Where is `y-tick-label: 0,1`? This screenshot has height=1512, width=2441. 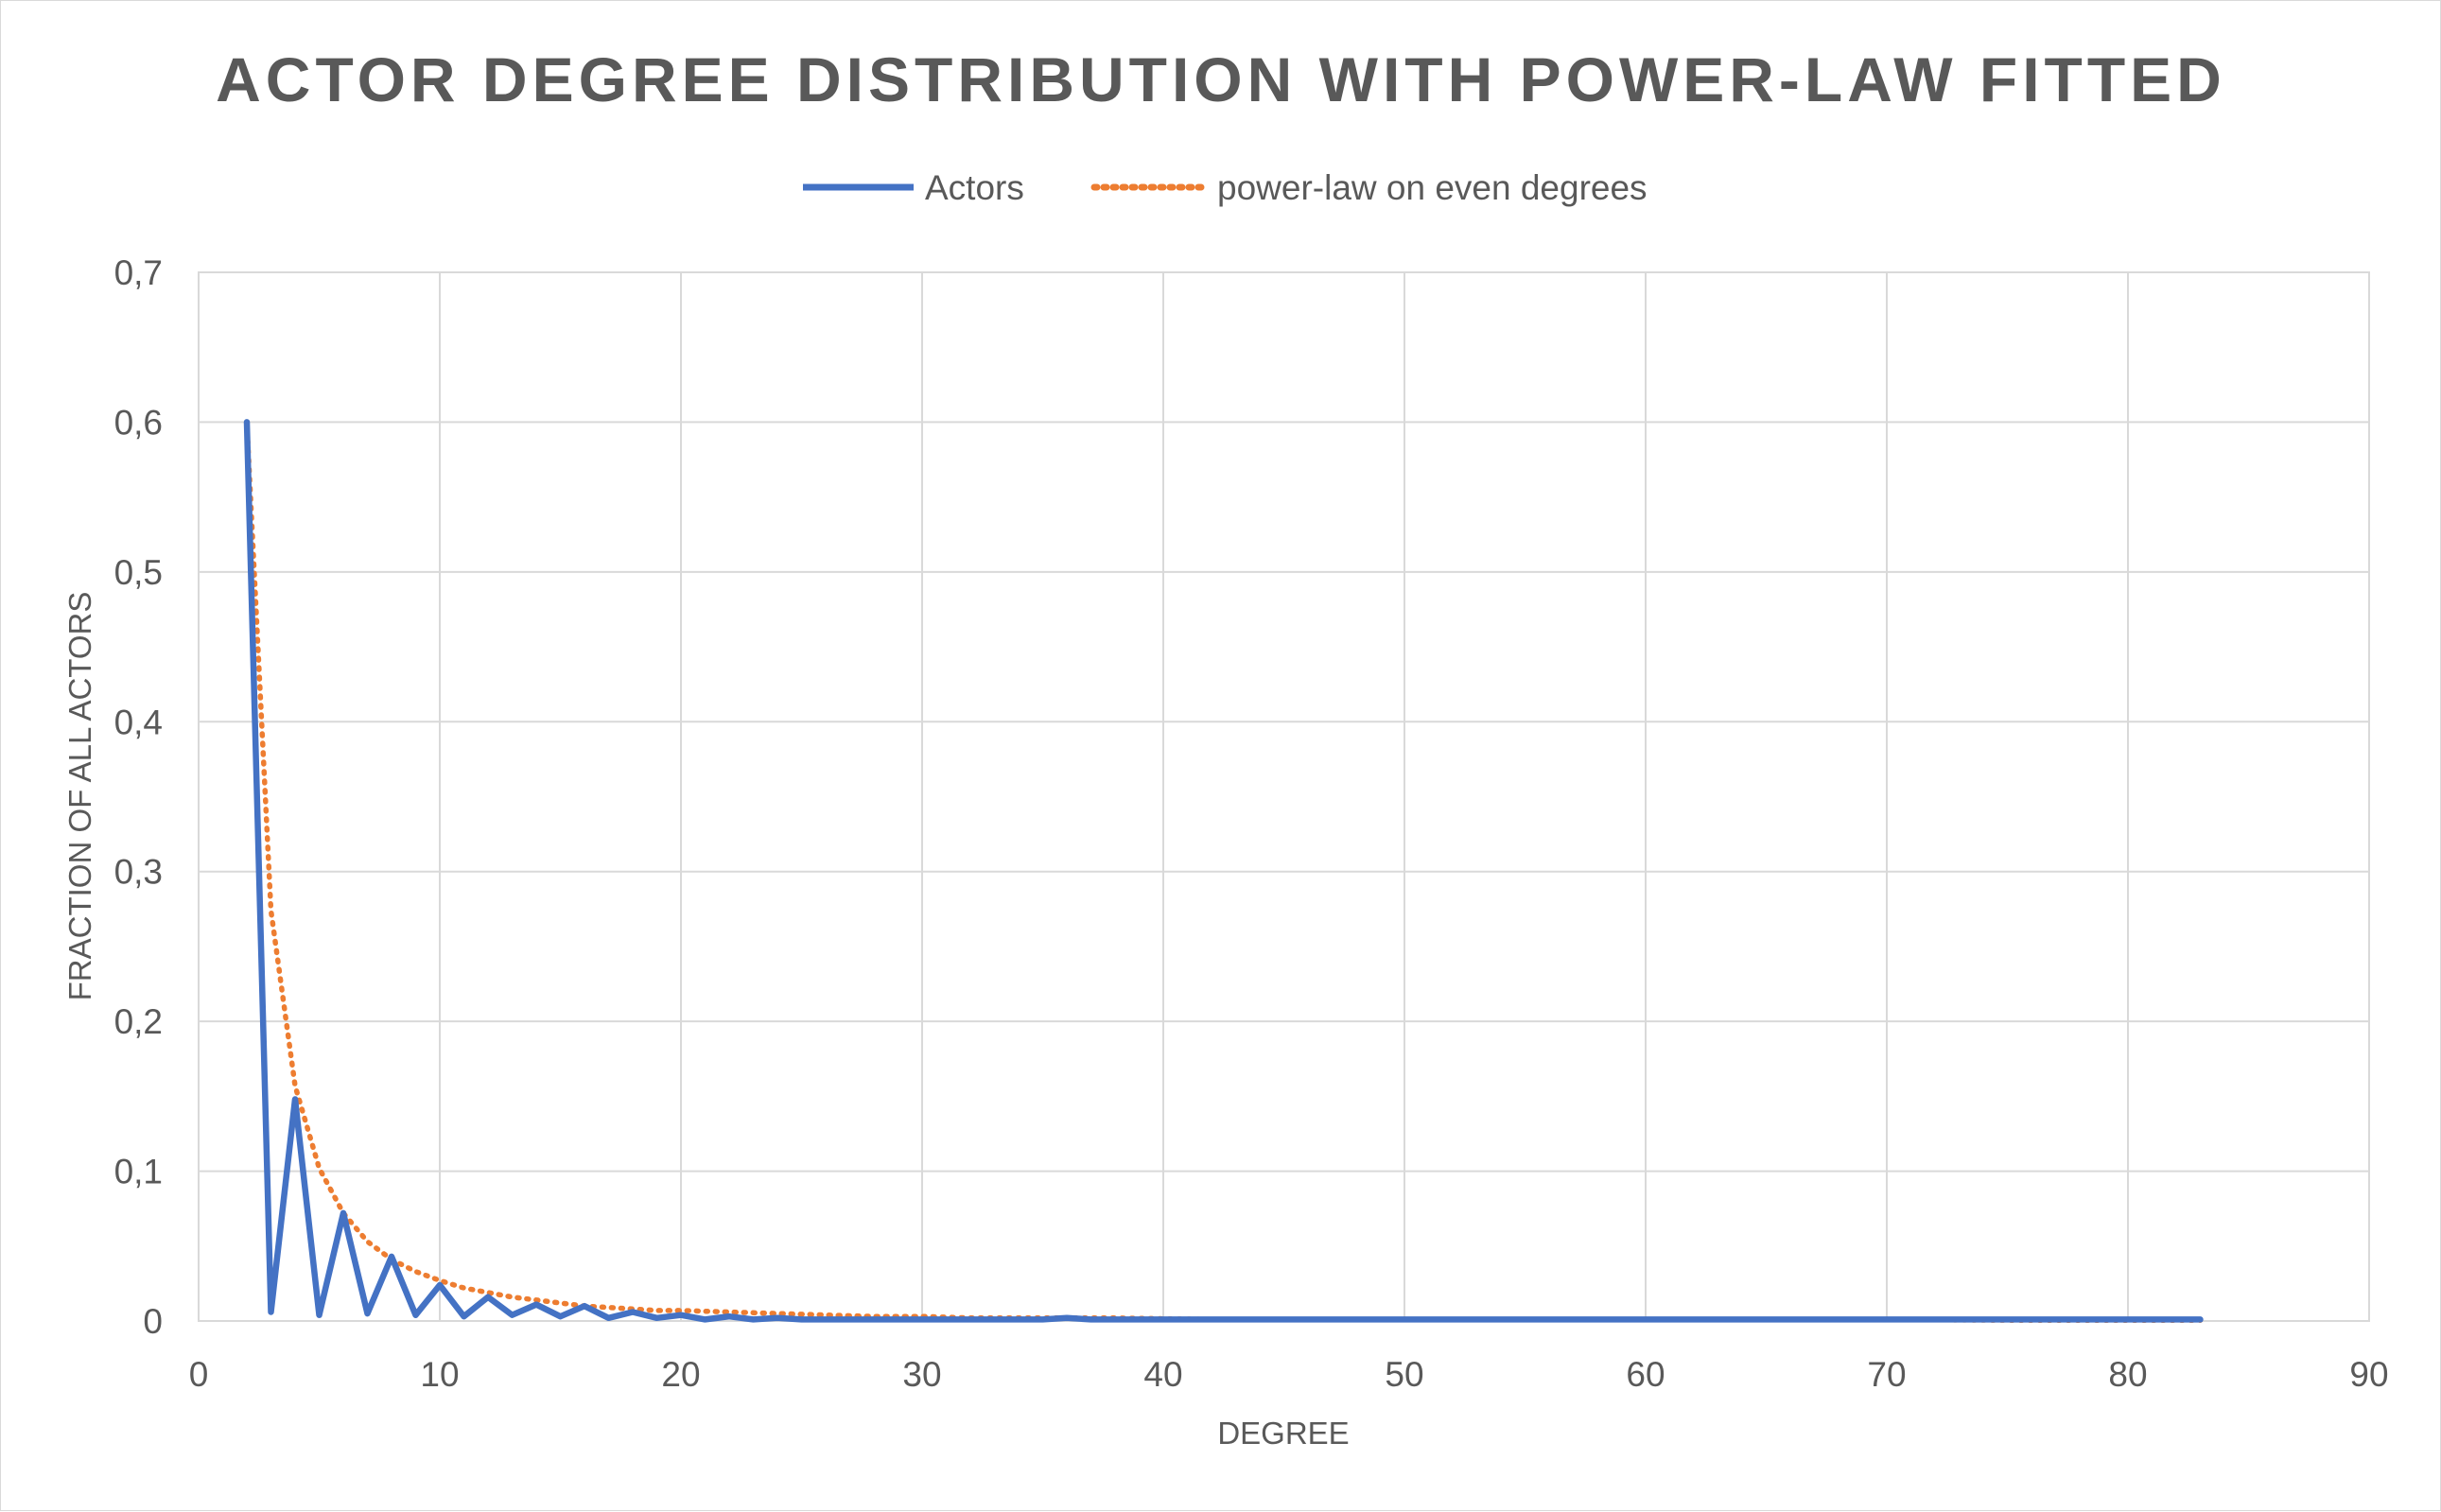 y-tick-label: 0,1 is located at coordinates (138, 1172).